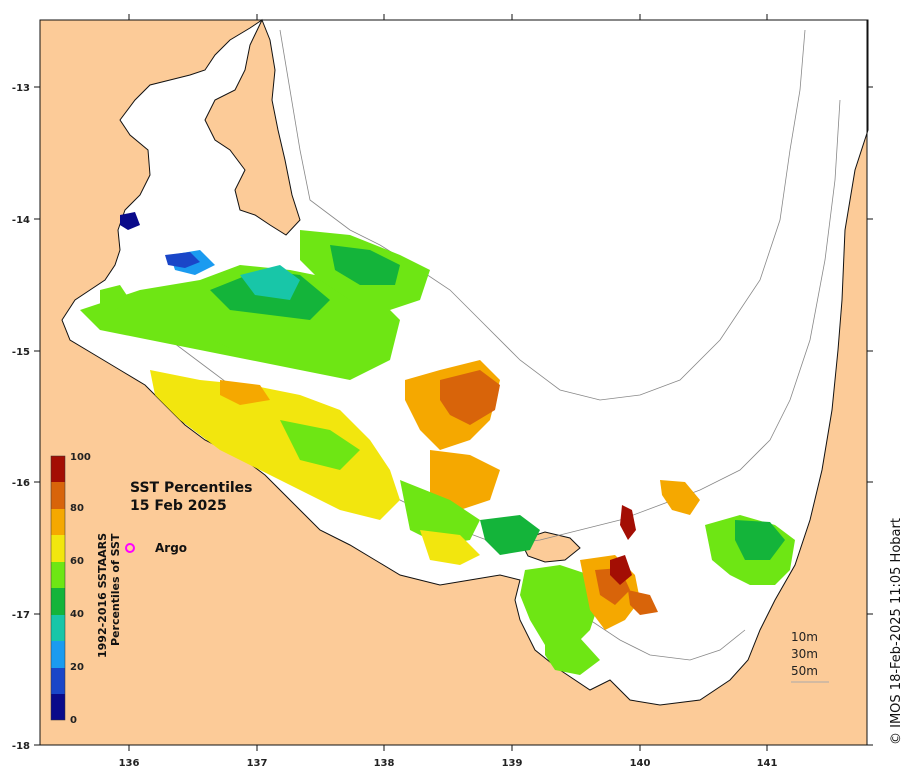 The height and width of the screenshot is (780, 910). Describe the element at coordinates (252, 127) in the screenshot. I see `land-peninsula` at that location.